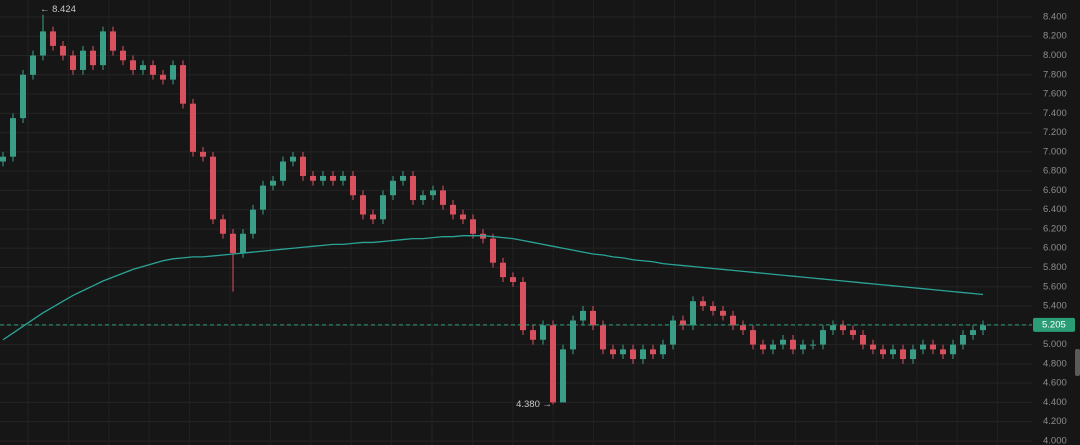 This screenshot has width=1080, height=445. I want to click on y-tick-label: 5.400, so click(1055, 306).